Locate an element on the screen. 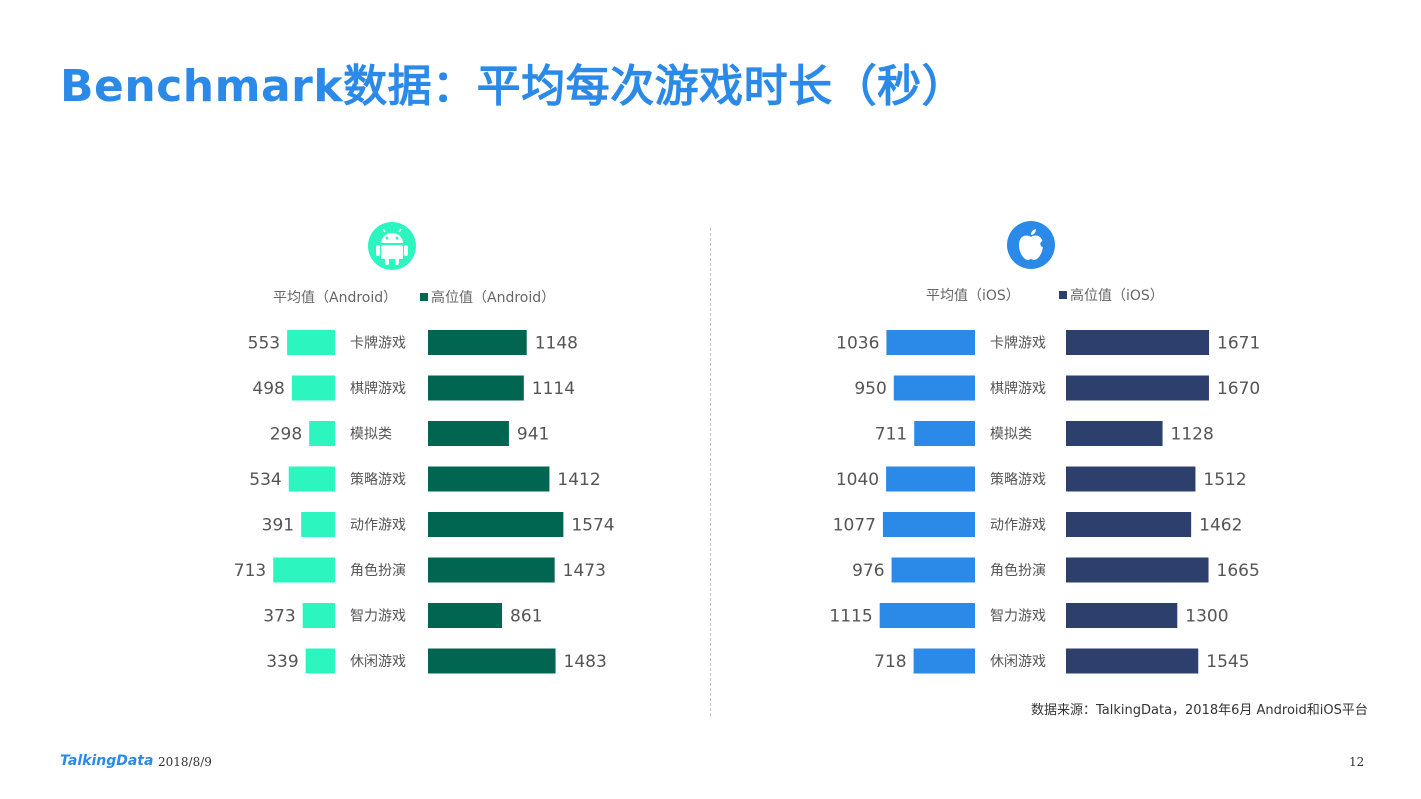 The height and width of the screenshot is (799, 1421). android-category-label: 休闲游戏 is located at coordinates (378, 662).